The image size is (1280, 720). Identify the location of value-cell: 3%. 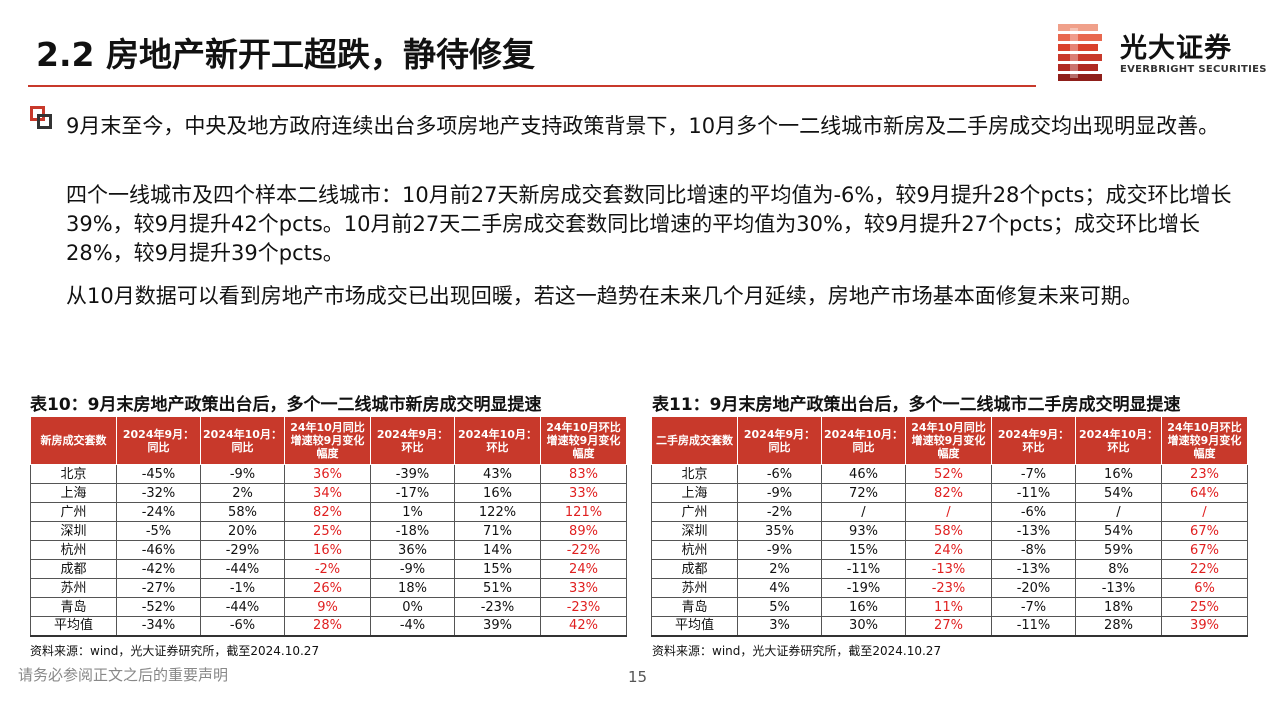
(779, 626).